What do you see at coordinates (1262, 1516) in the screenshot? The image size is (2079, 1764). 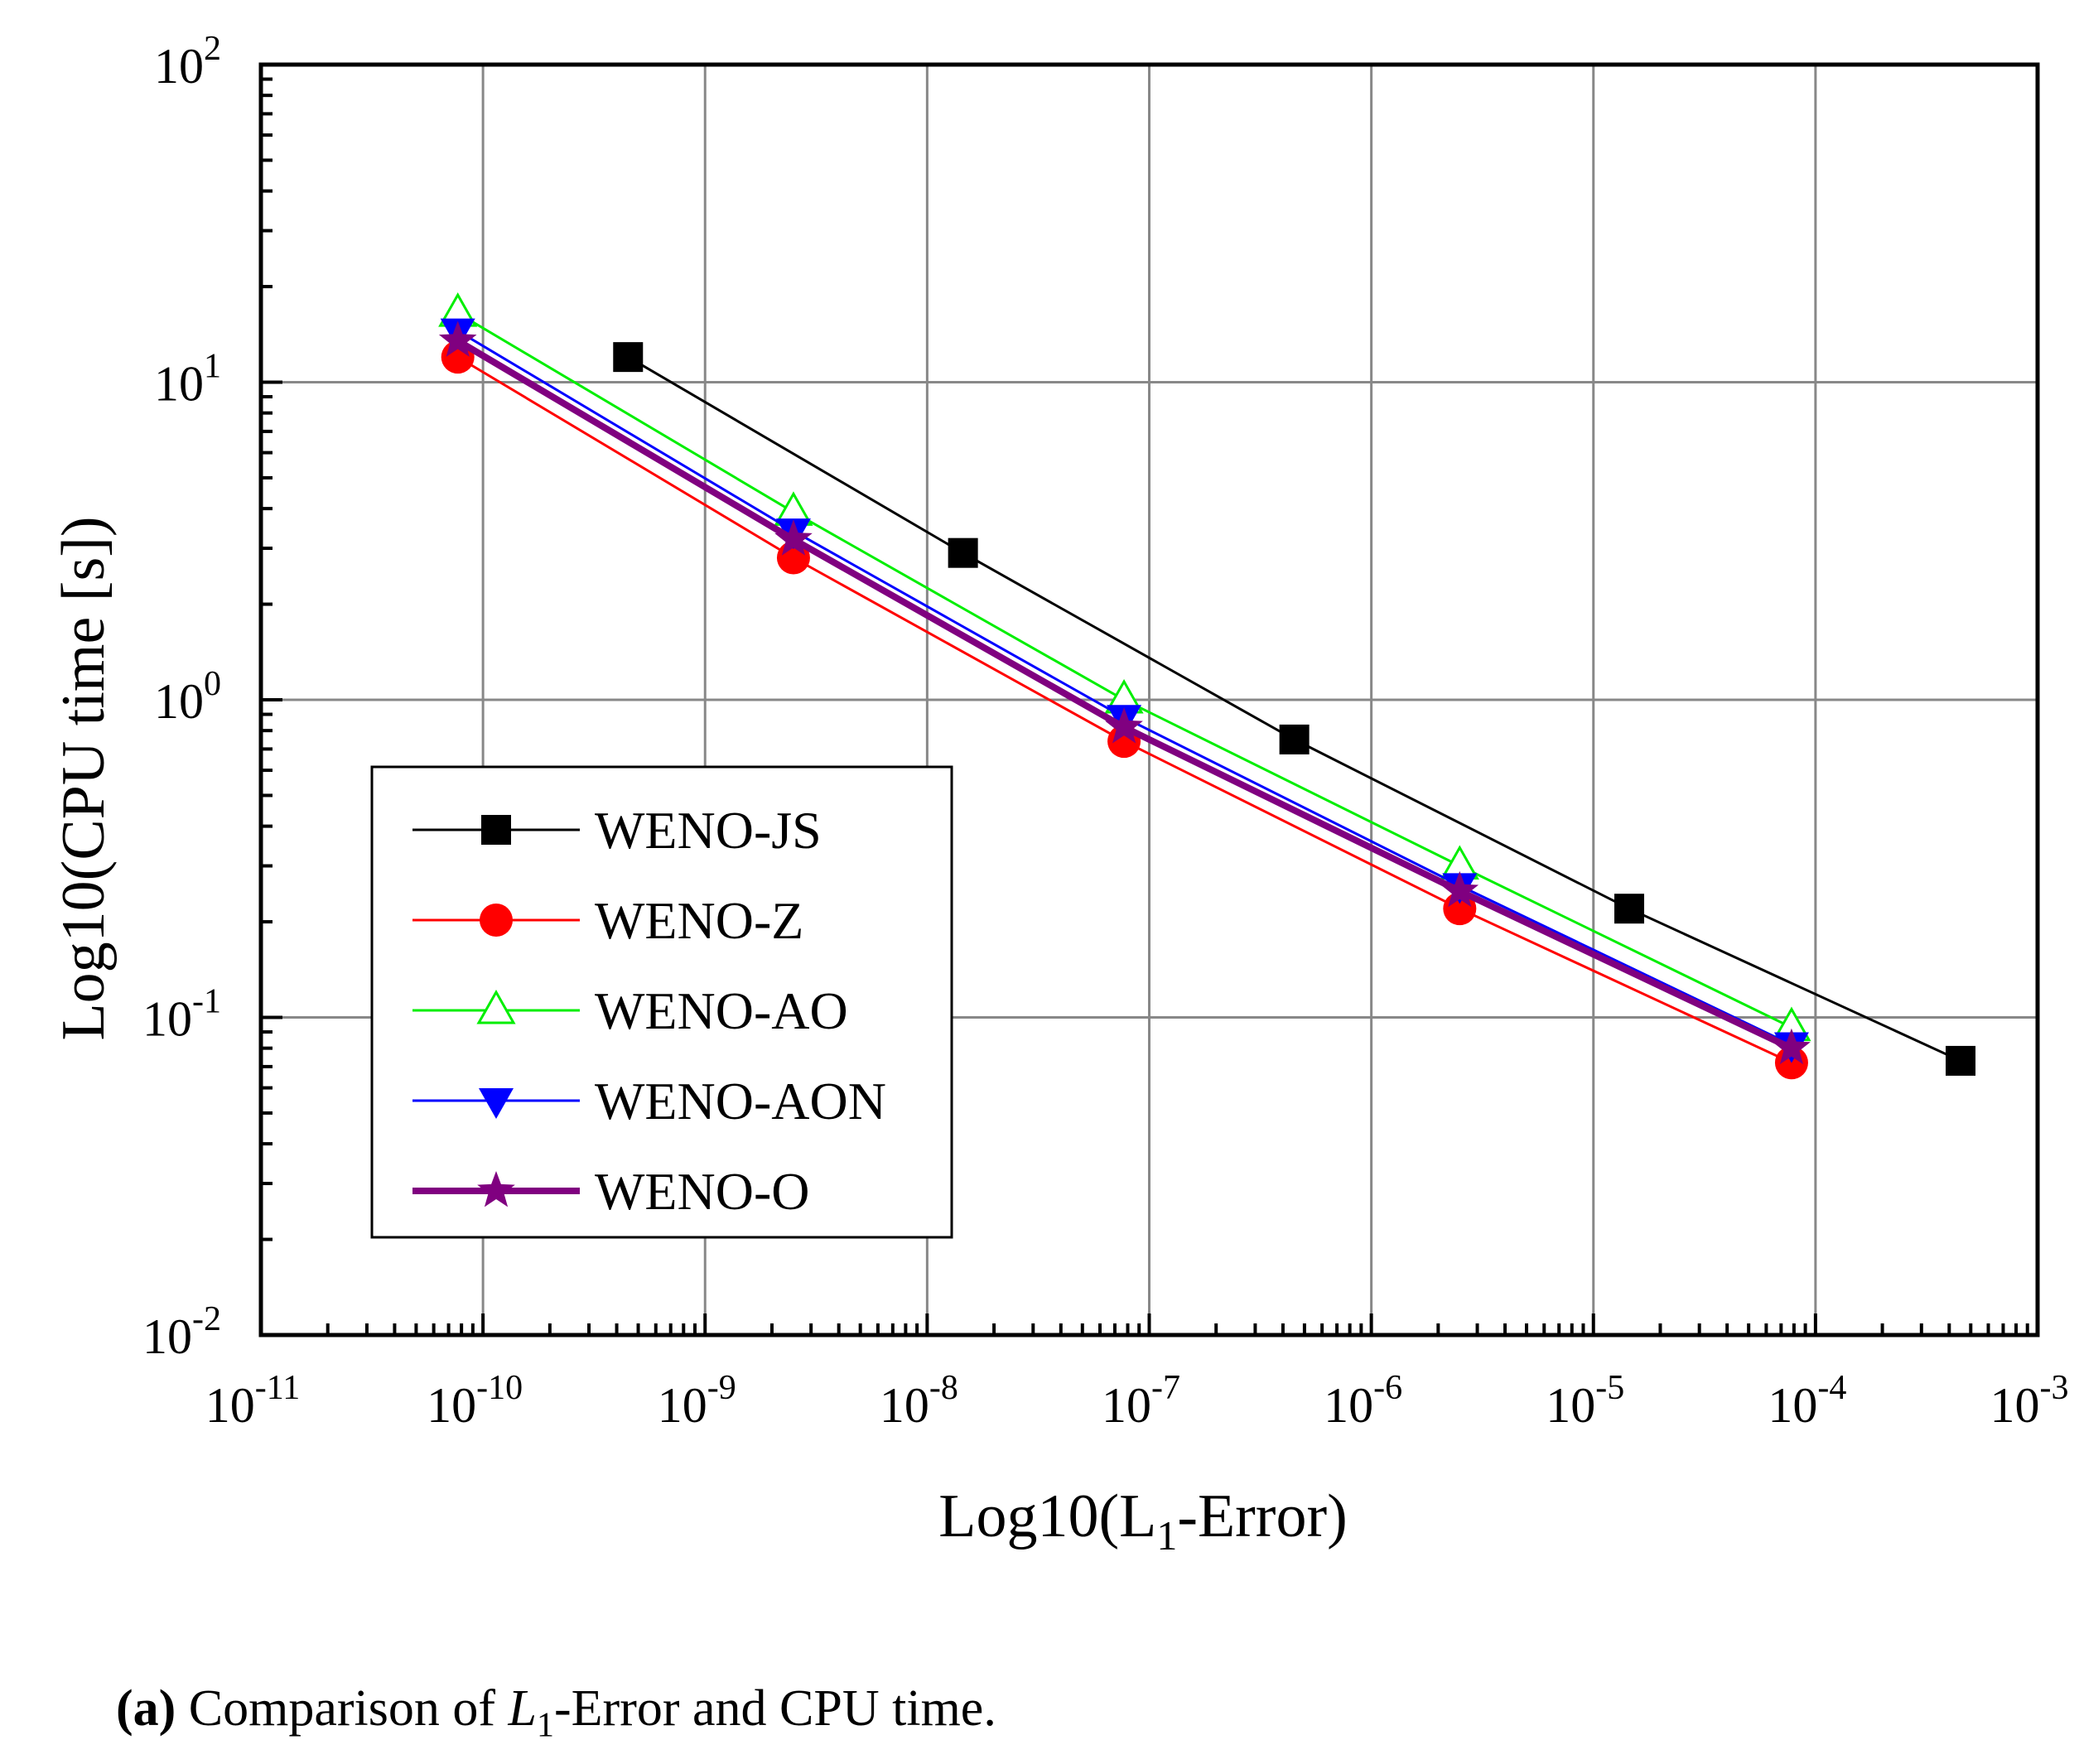 I see `x-axis-label-suffix: -Error)` at bounding box center [1262, 1516].